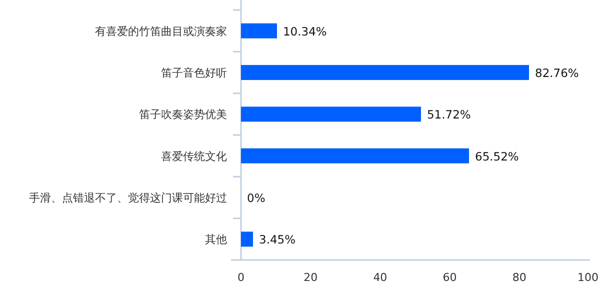 The image size is (600, 300). What do you see at coordinates (557, 73) in the screenshot?
I see `data-label: 82.76%` at bounding box center [557, 73].